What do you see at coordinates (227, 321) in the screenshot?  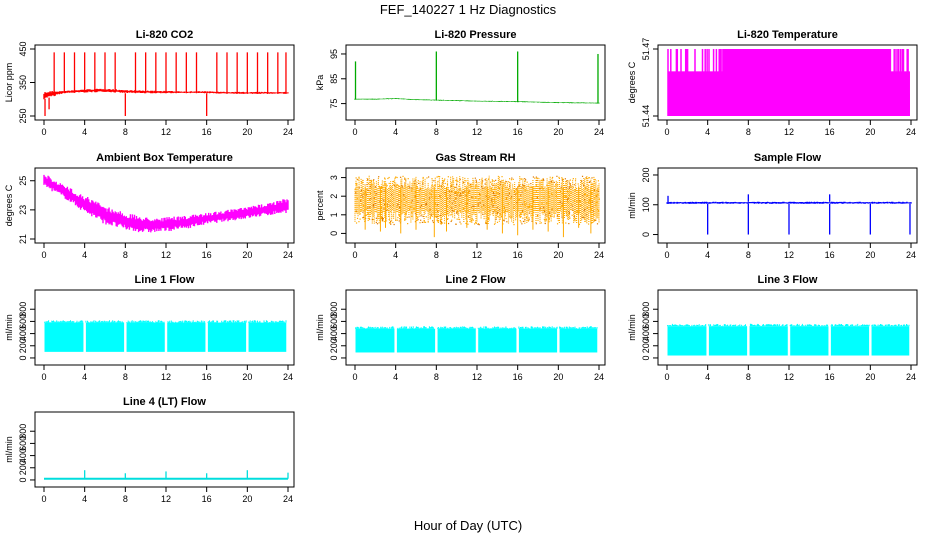 I see `series-edge` at bounding box center [227, 321].